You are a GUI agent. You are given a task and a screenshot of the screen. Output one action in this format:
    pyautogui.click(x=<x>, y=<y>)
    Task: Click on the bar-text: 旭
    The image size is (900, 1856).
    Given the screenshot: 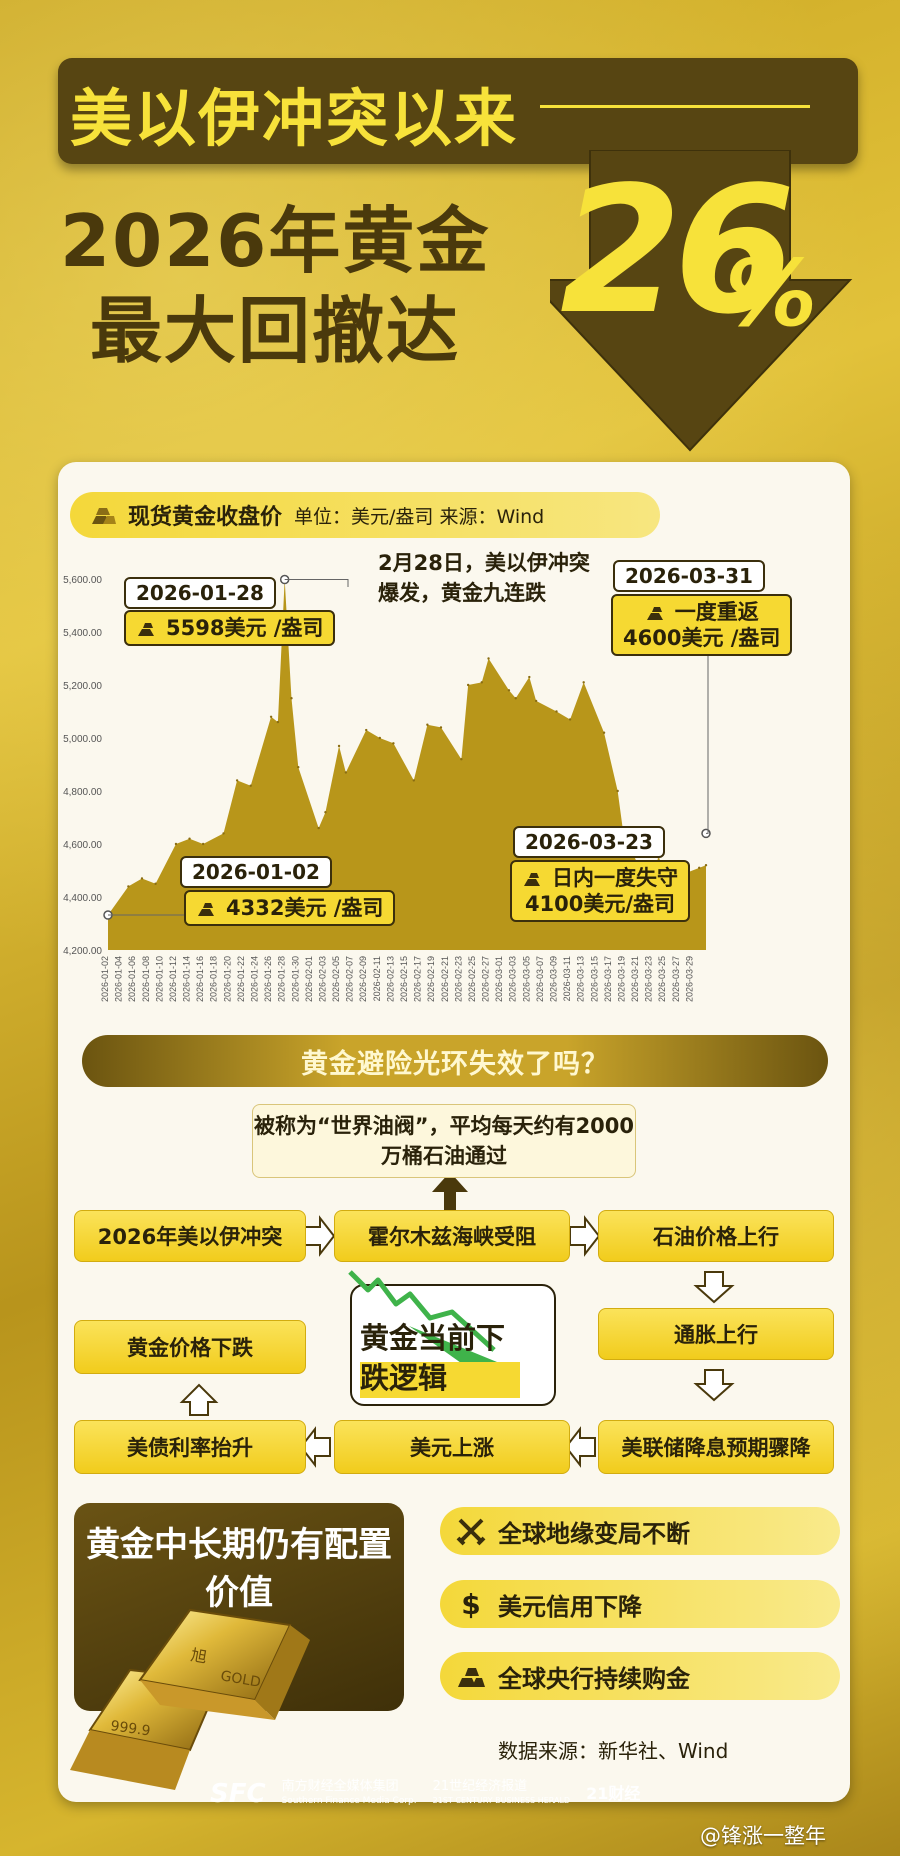 What is the action you would take?
    pyautogui.click(x=198, y=1655)
    